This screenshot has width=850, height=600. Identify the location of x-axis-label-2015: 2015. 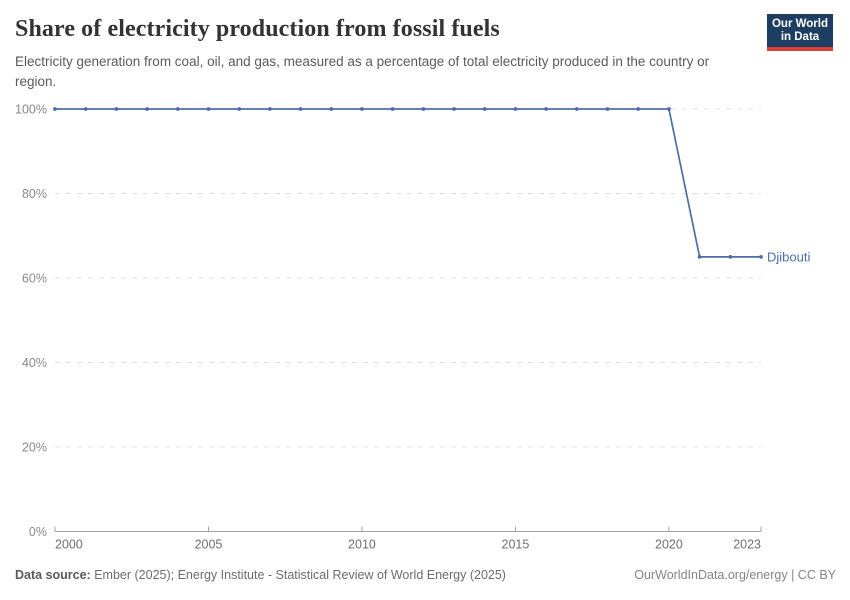
(516, 545).